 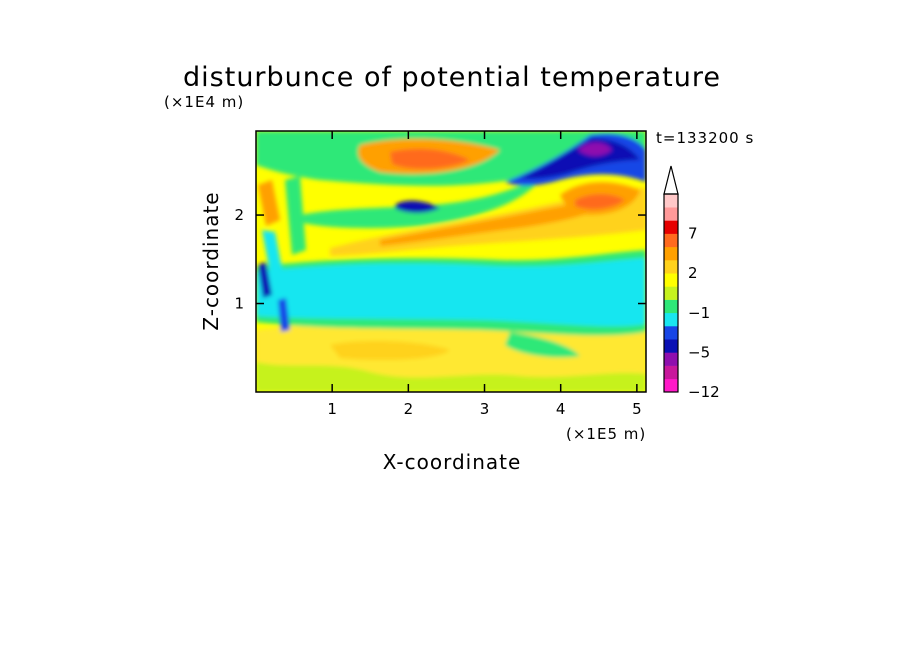 What do you see at coordinates (500, 222) in the screenshot?
I see `orange-band-core` at bounding box center [500, 222].